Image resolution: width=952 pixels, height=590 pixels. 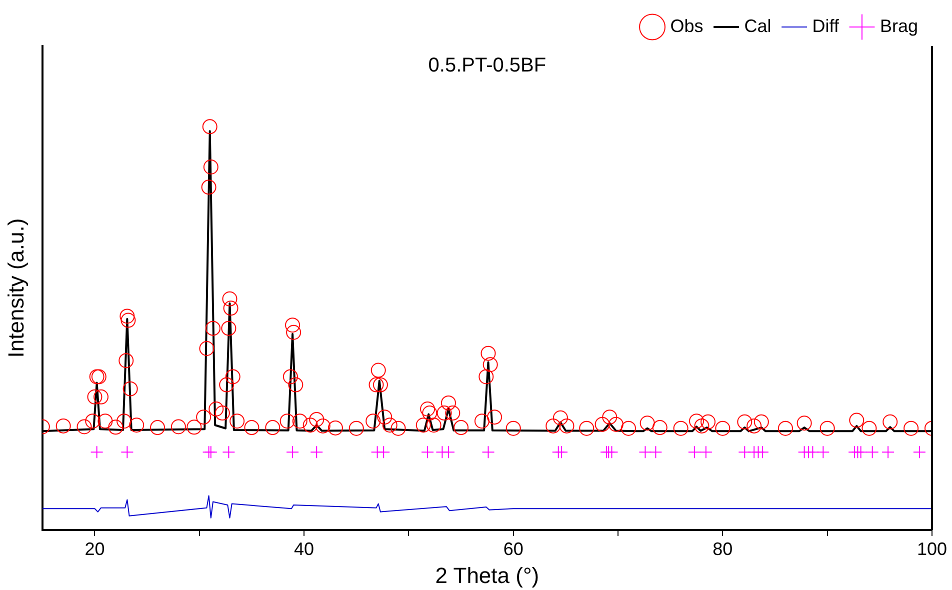 What do you see at coordinates (932, 548) in the screenshot?
I see `x-tick-label: 100` at bounding box center [932, 548].